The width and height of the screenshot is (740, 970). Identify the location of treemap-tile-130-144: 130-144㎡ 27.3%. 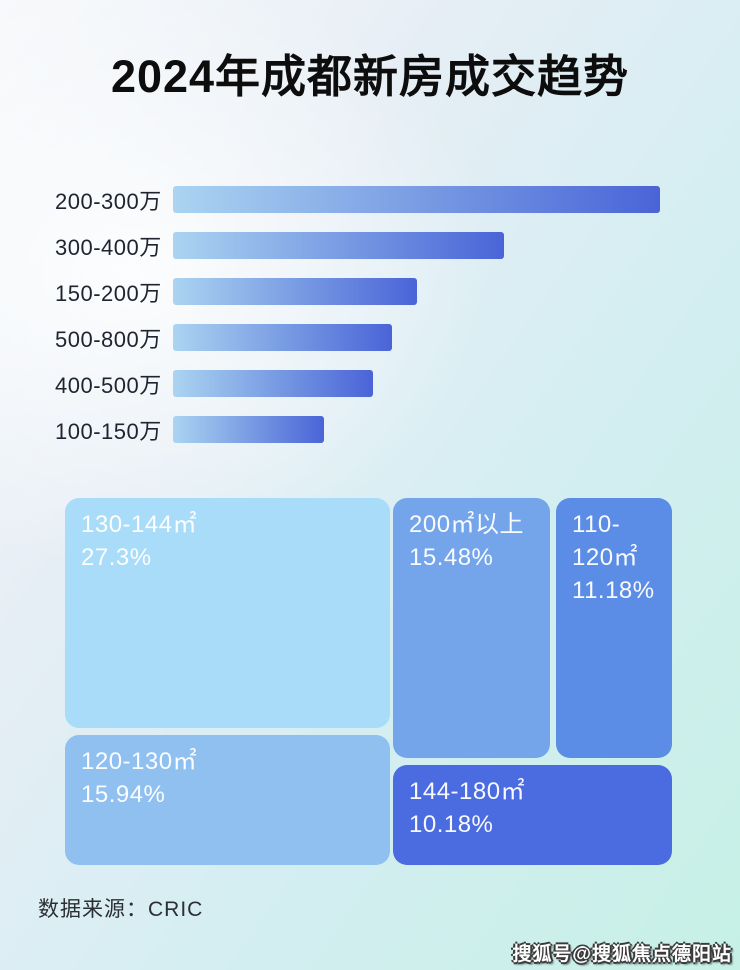
(227, 613).